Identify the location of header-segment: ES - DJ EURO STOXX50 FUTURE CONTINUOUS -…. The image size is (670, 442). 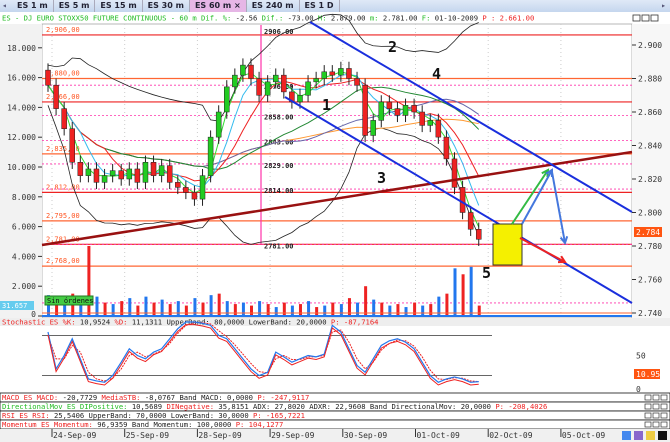
(119, 18).